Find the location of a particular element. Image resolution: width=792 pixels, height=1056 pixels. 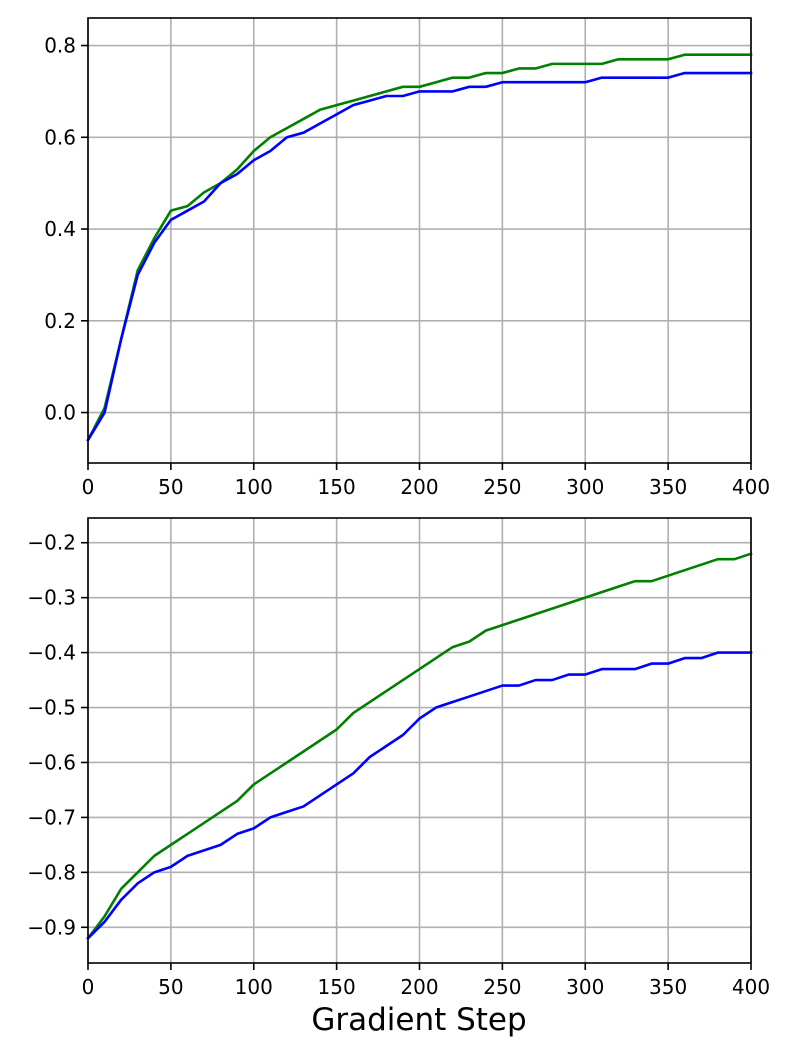

bottom-y-tick-label: −0.5 is located at coordinates (51, 708).